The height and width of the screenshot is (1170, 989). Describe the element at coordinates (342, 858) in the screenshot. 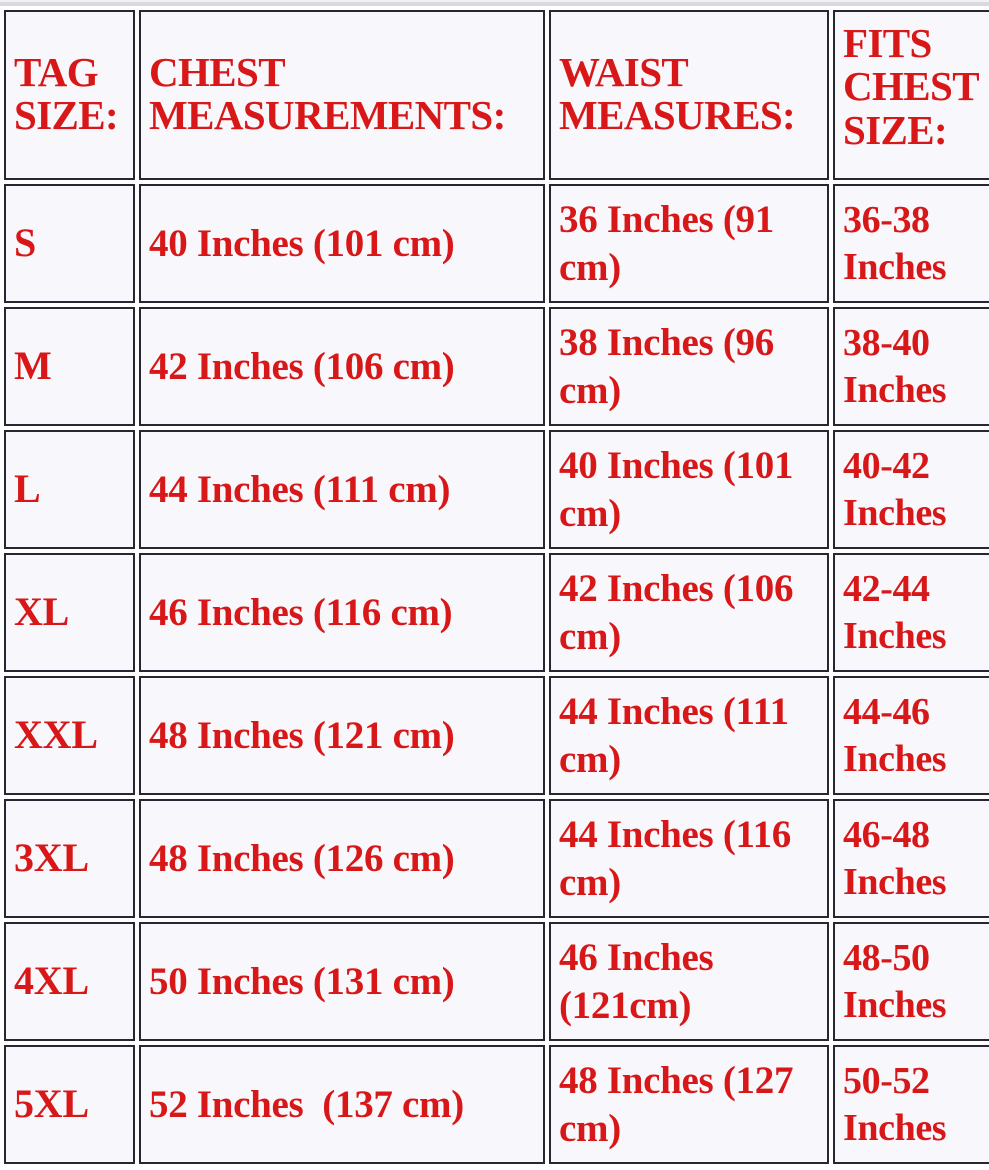

I see `cell-chest: 48 Inches (126 cm)` at that location.